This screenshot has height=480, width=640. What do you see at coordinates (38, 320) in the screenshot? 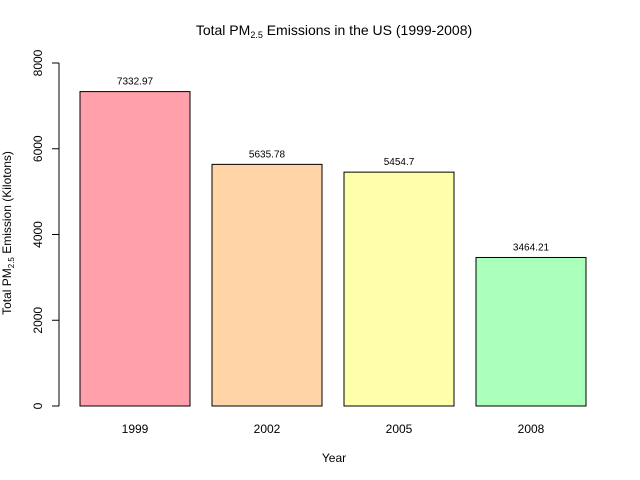
I see `y-tick-label: 2000` at bounding box center [38, 320].